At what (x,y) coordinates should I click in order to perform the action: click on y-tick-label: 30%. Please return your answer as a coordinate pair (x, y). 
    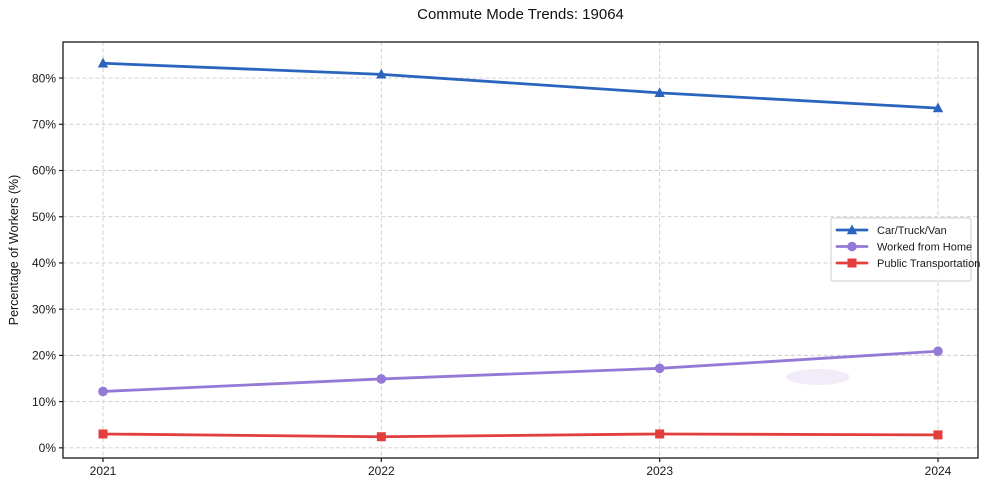
    Looking at the image, I should click on (44, 309).